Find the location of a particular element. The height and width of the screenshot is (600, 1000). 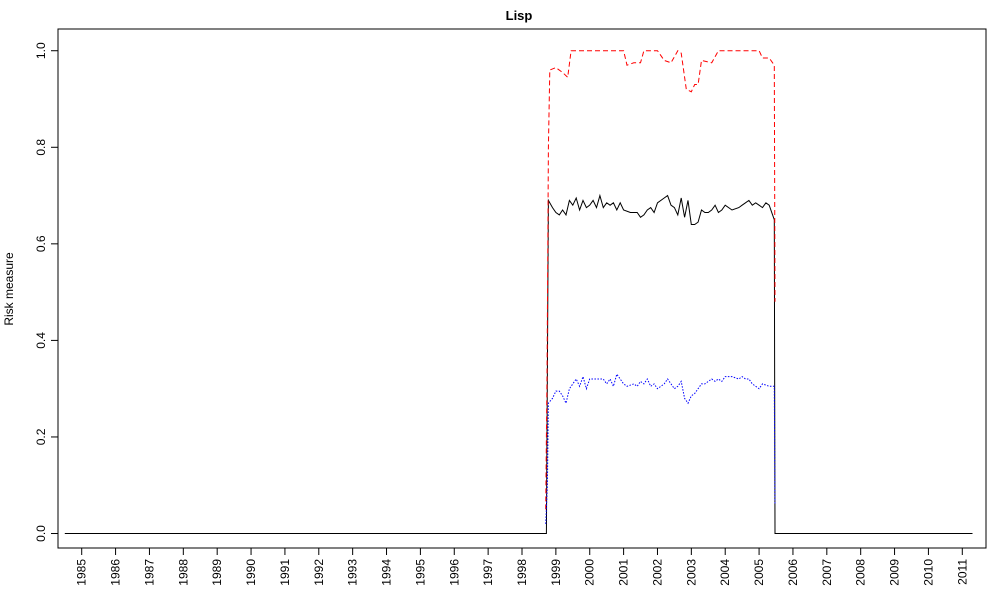

x-tick-label: 2008 is located at coordinates (861, 572).